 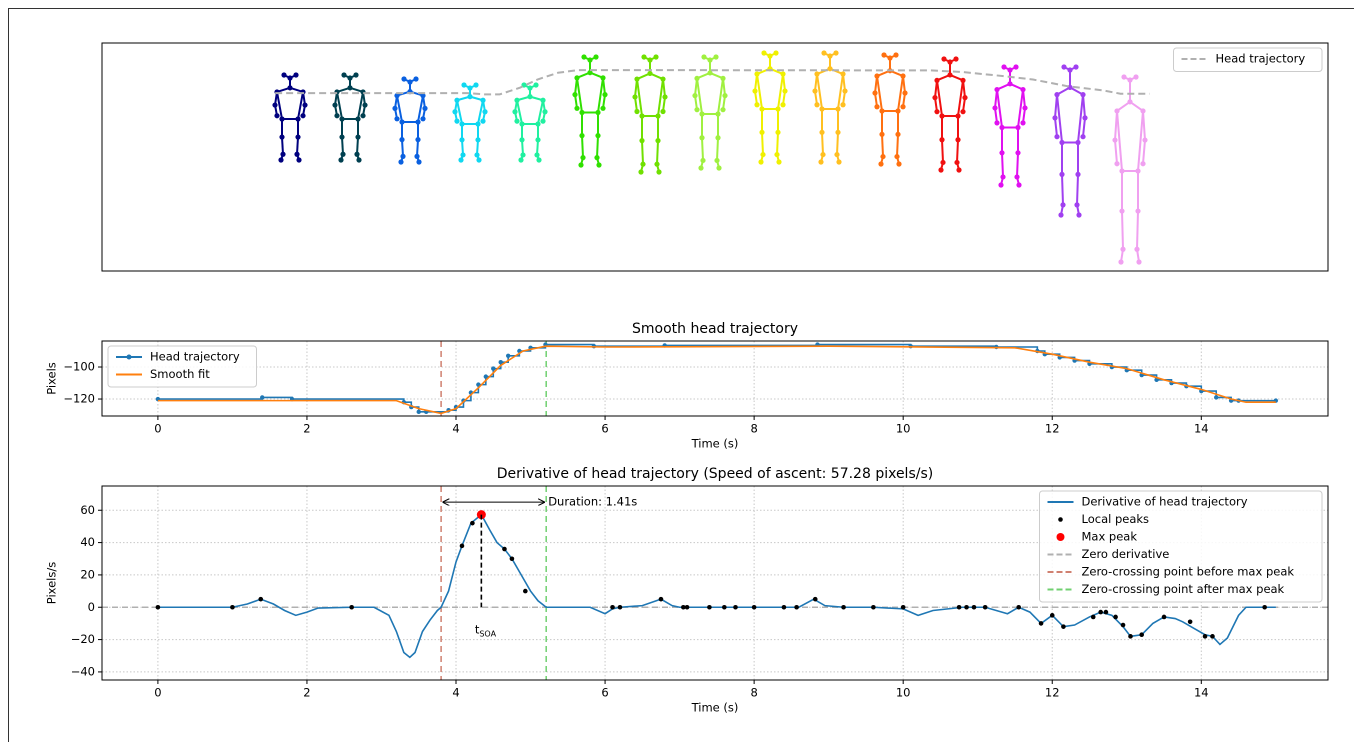 I want to click on x-tick-label: 10, so click(x=903, y=429).